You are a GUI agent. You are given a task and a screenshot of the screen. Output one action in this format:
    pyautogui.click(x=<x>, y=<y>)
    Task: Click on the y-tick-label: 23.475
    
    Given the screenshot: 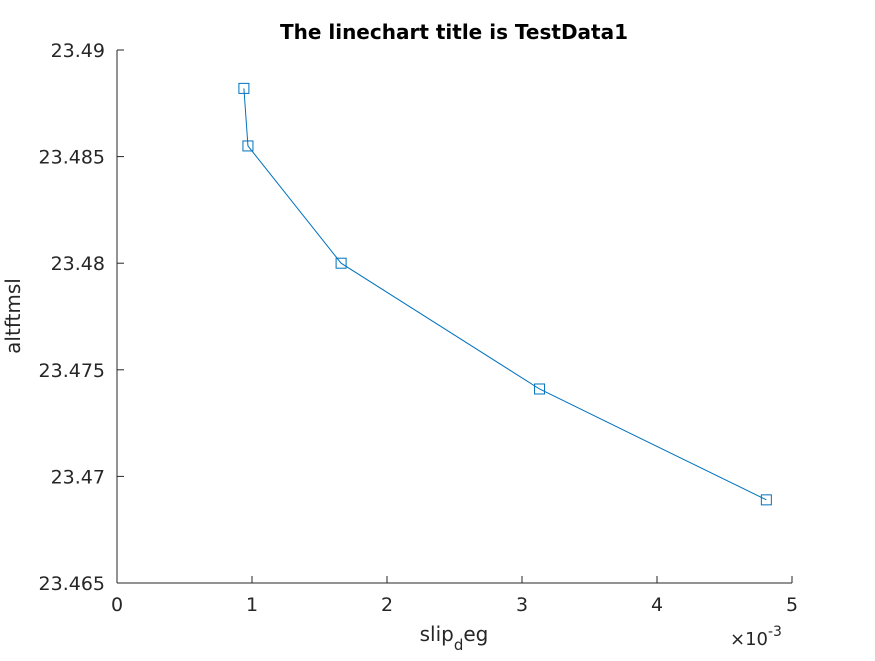 What is the action you would take?
    pyautogui.click(x=72, y=371)
    